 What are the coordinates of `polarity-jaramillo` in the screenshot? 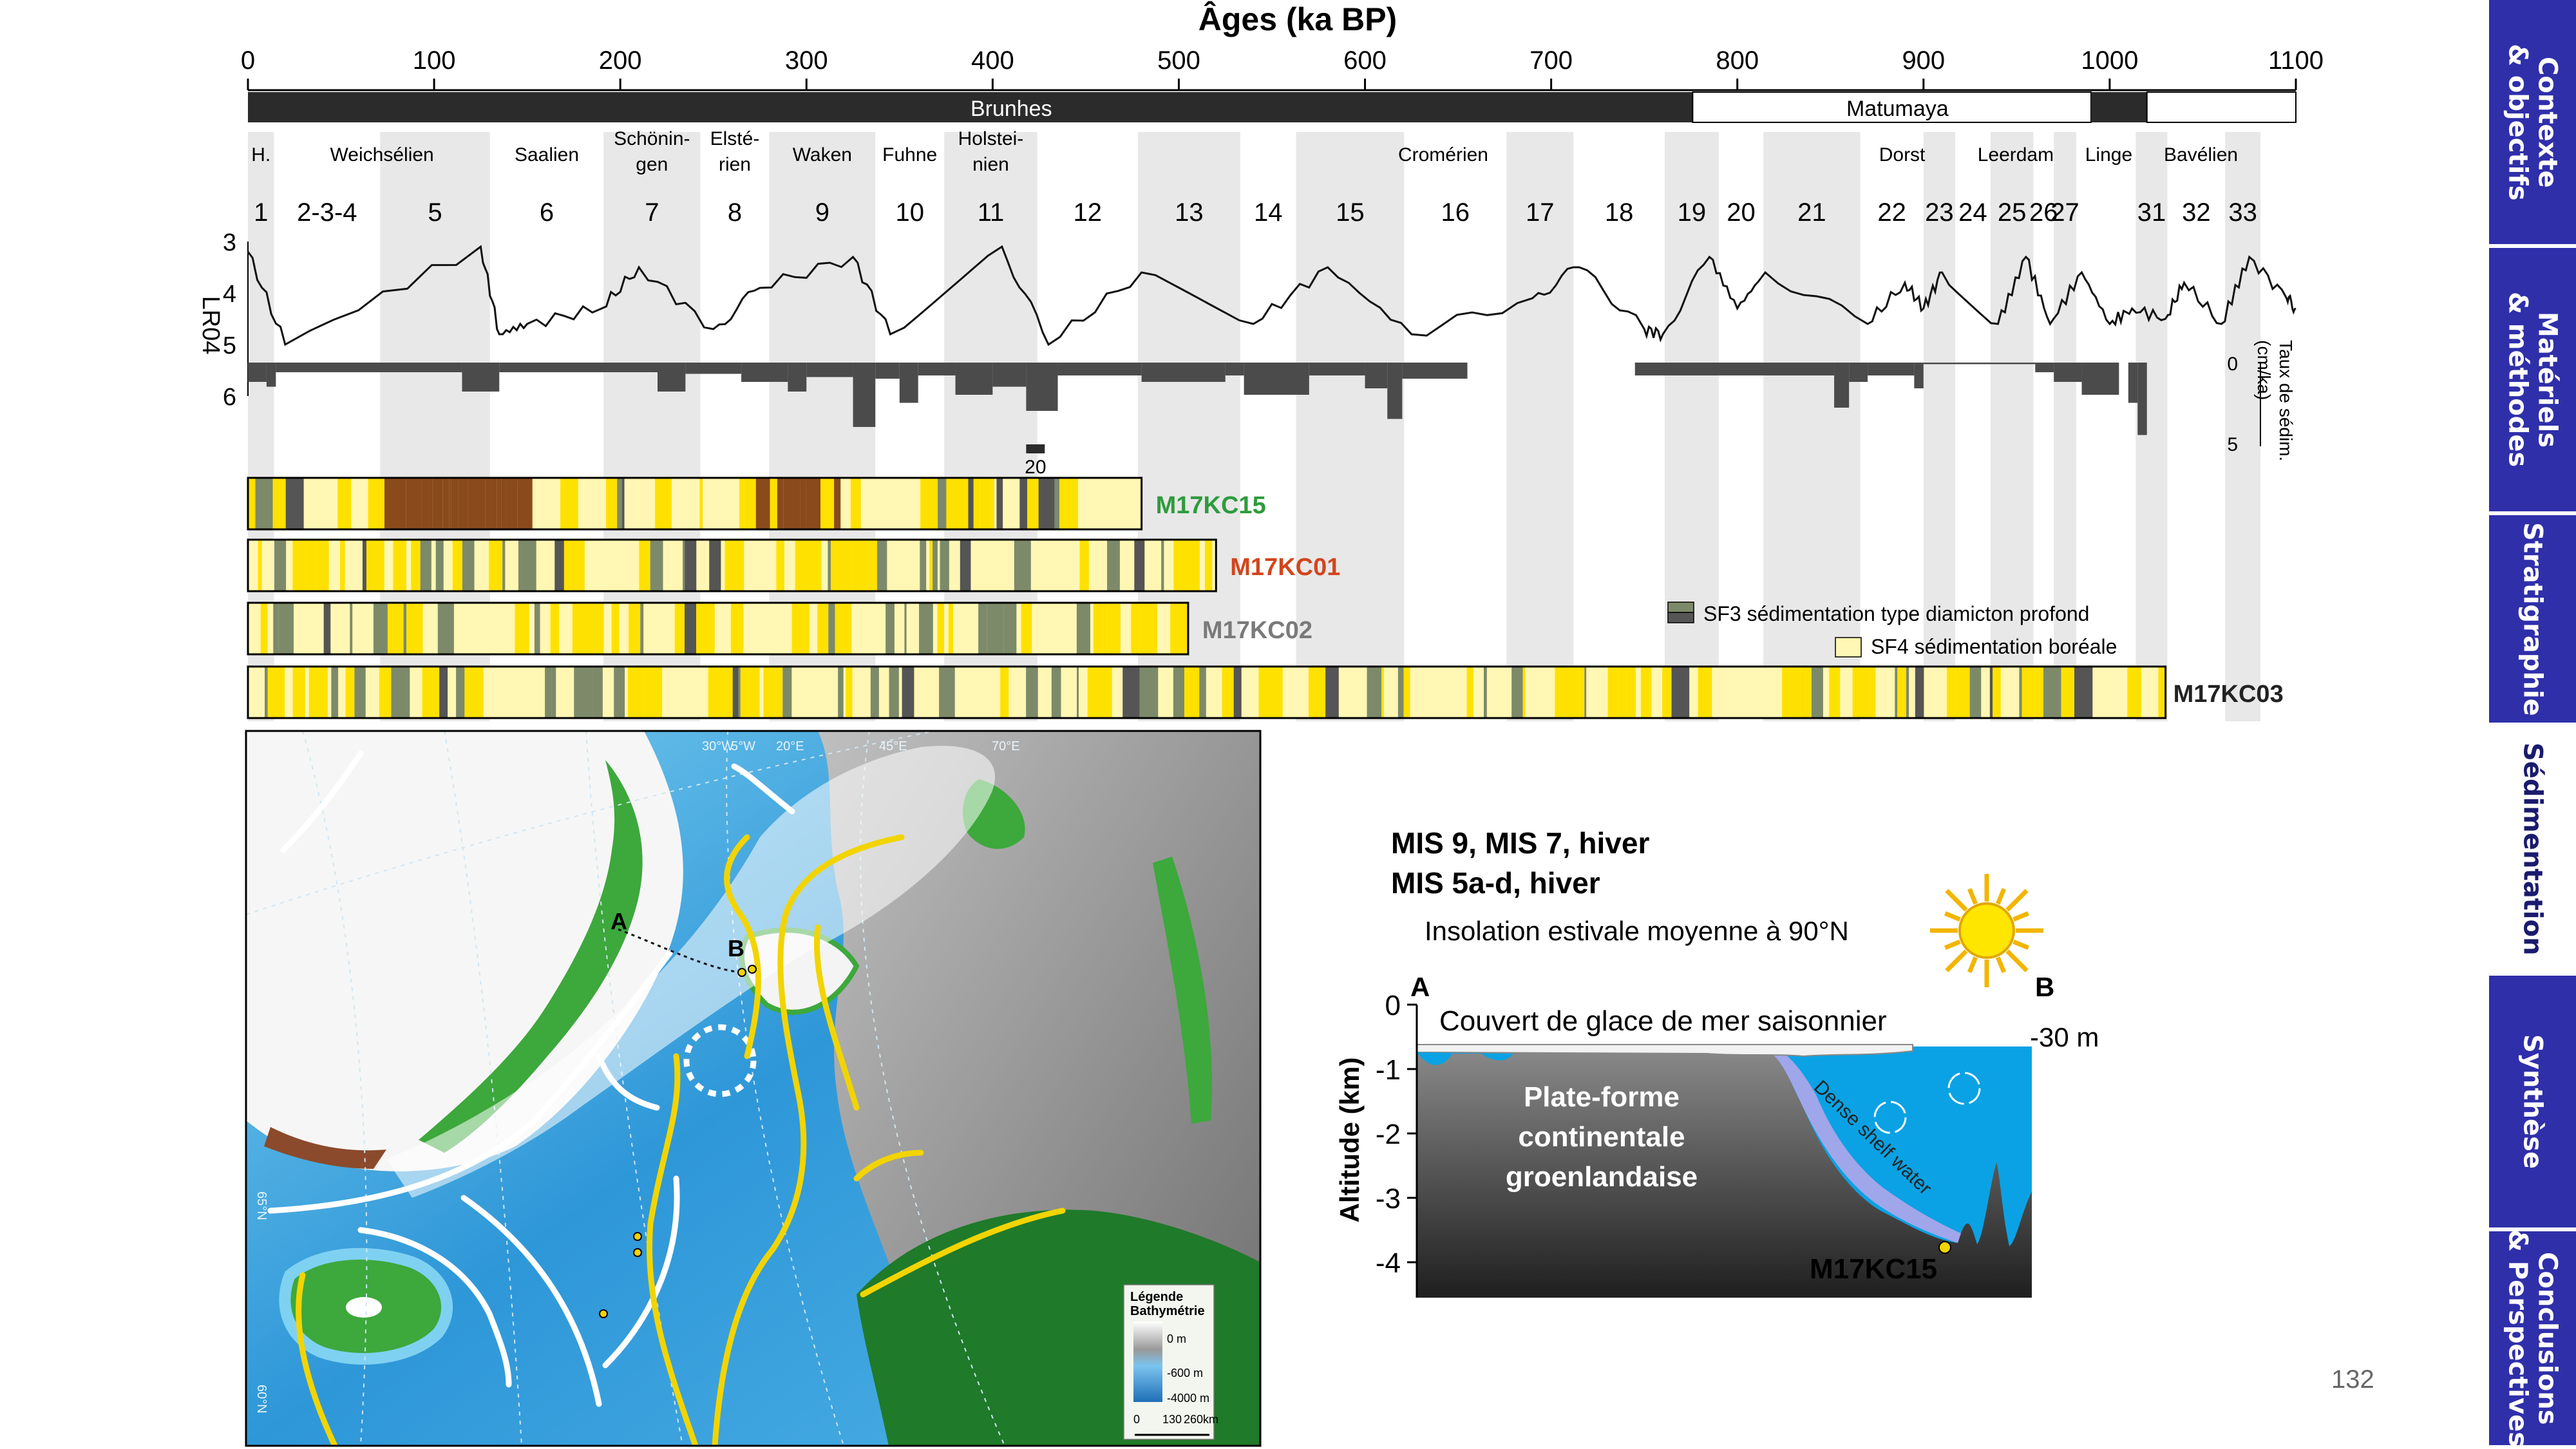 It's located at (2119, 107).